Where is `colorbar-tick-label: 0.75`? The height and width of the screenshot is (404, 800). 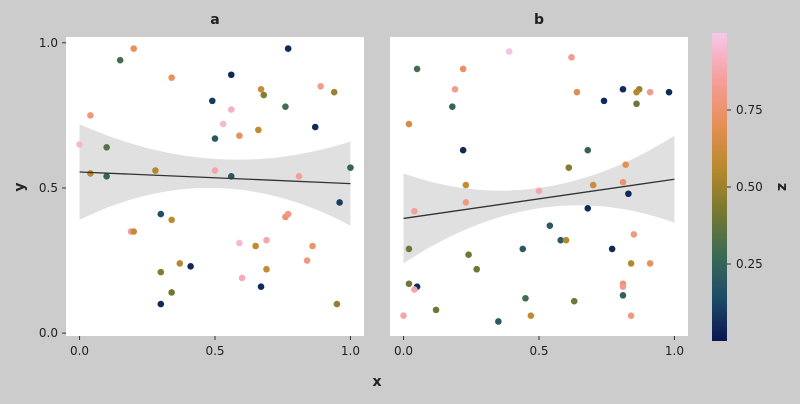 colorbar-tick-label: 0.75 is located at coordinates (749, 110).